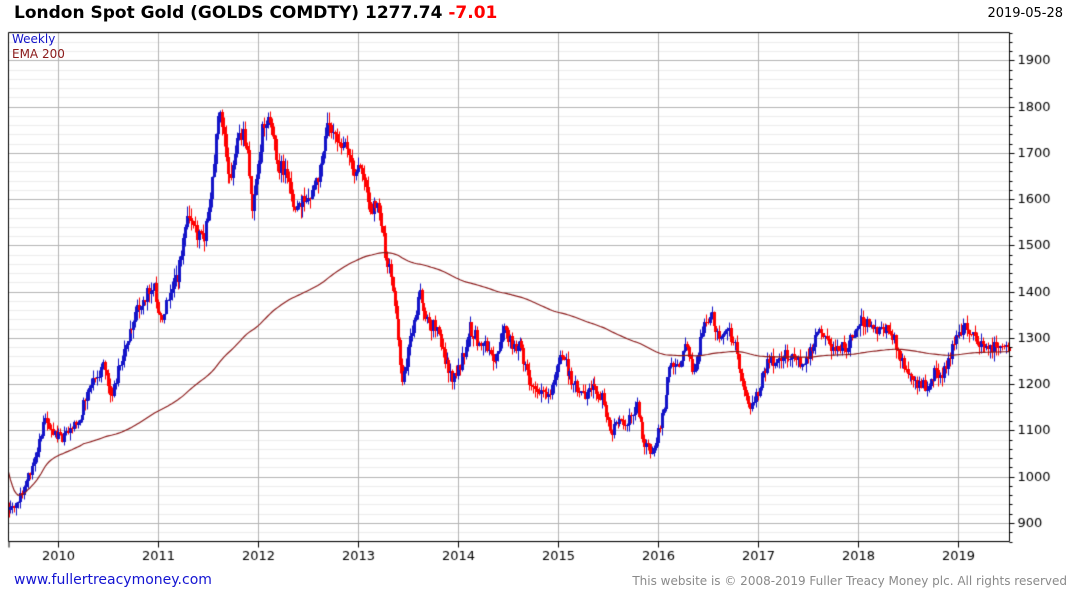  I want to click on price-change: -7.01, so click(473, 13).